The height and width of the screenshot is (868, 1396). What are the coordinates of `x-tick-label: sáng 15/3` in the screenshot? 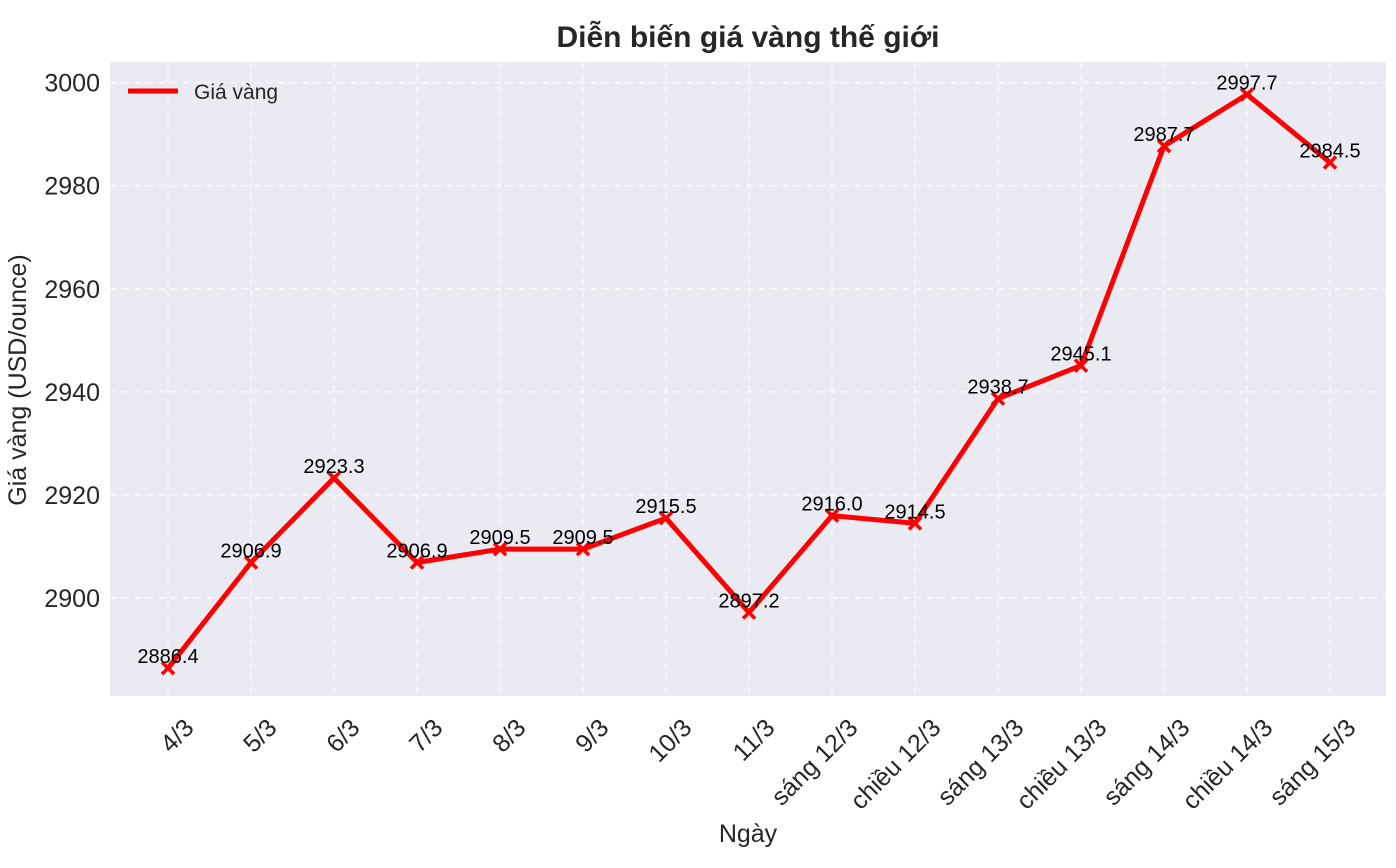 It's located at (1312, 762).